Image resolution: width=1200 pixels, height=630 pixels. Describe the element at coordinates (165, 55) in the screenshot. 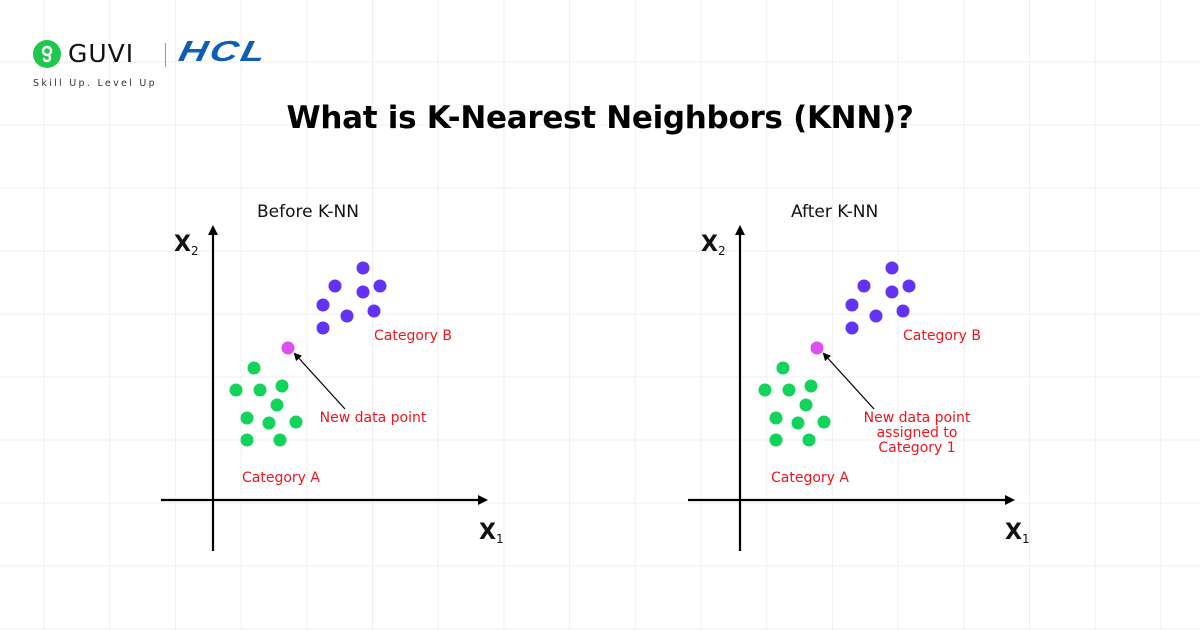

I see `logo-divider` at that location.